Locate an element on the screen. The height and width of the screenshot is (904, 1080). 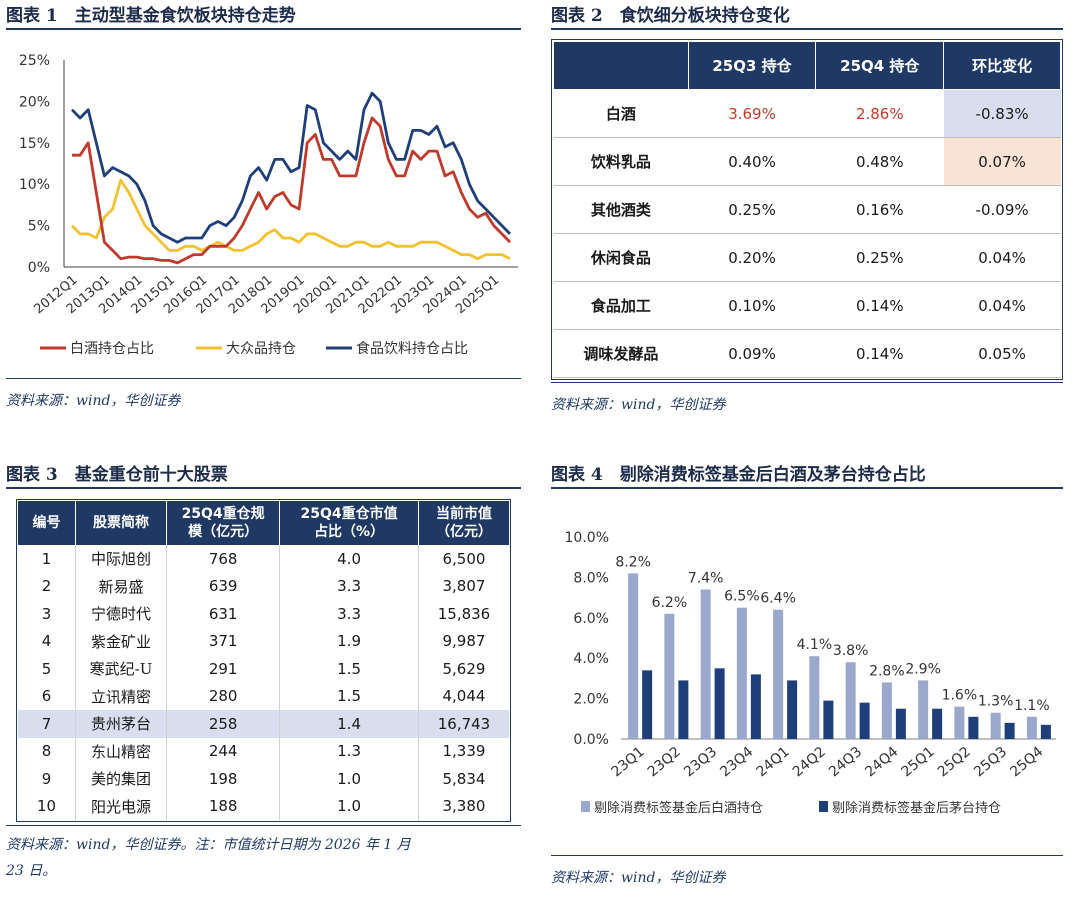
cell-ratio: 1.4 is located at coordinates (349, 724).